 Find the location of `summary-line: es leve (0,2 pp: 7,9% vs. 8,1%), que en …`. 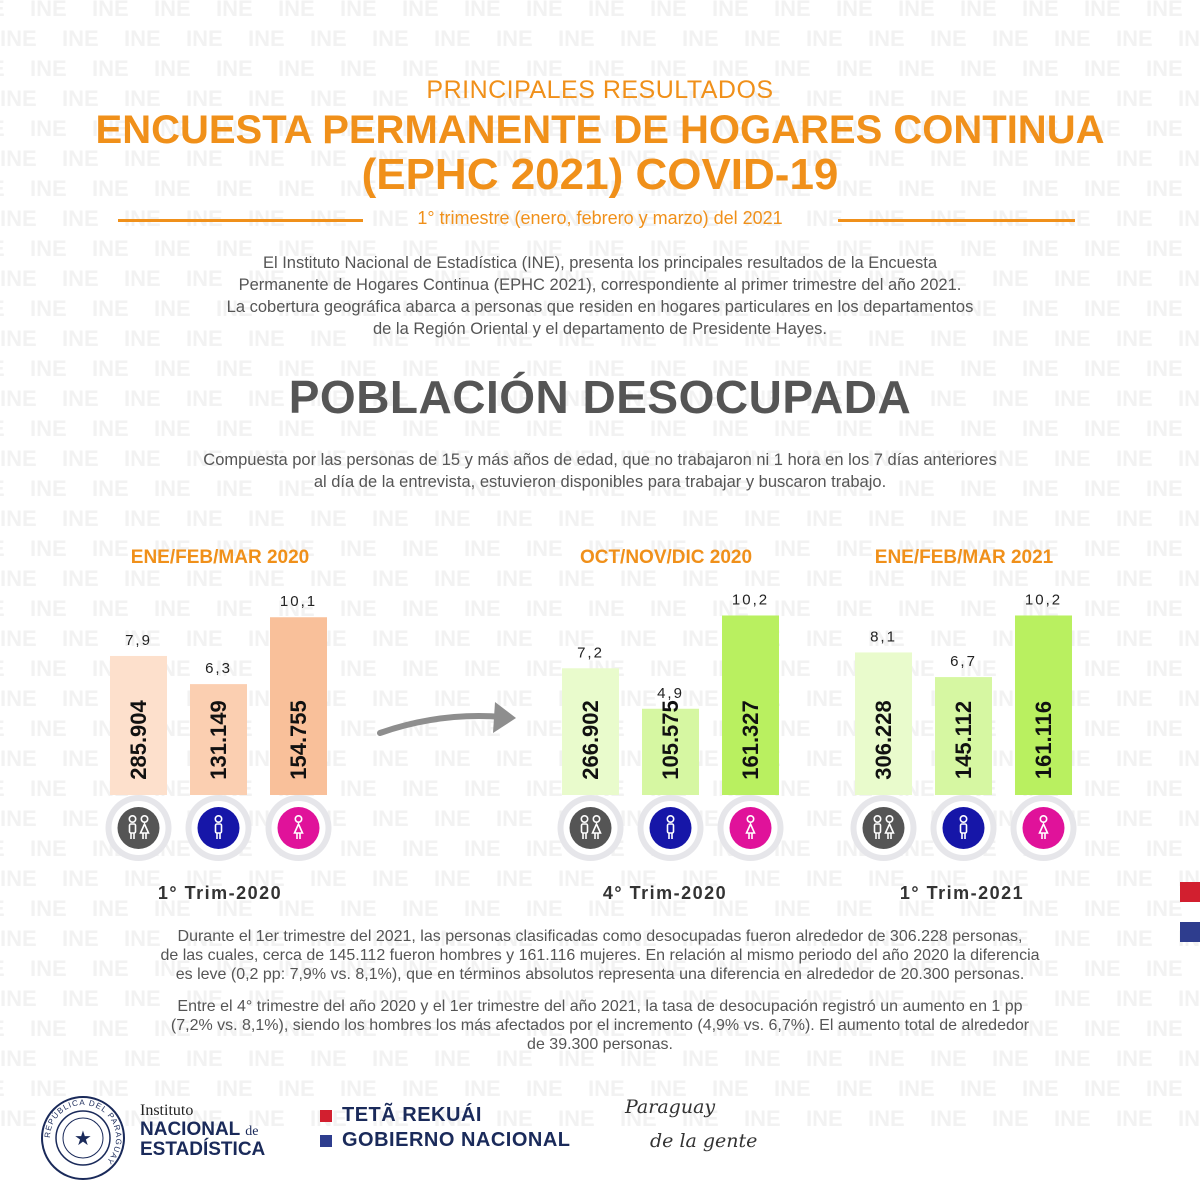

summary-line: es leve (0,2 pp: 7,9% vs. 8,1%), que en … is located at coordinates (600, 974).